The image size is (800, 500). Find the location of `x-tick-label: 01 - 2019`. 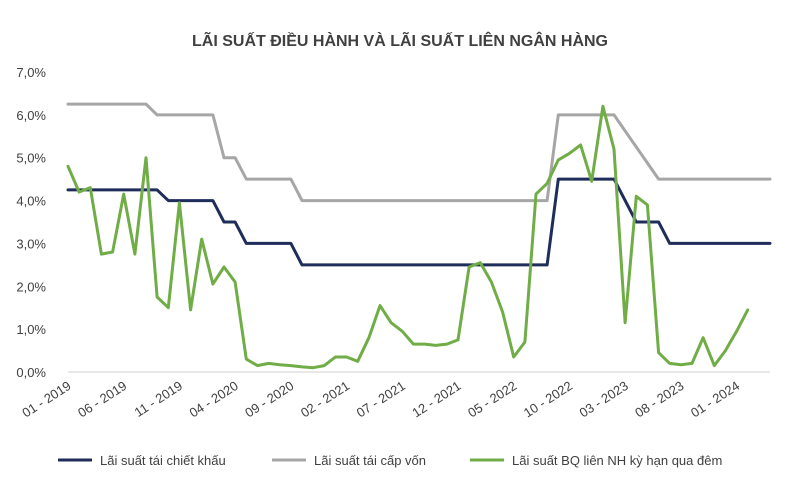

x-tick-label: 01 - 2019 is located at coordinates (46, 399).